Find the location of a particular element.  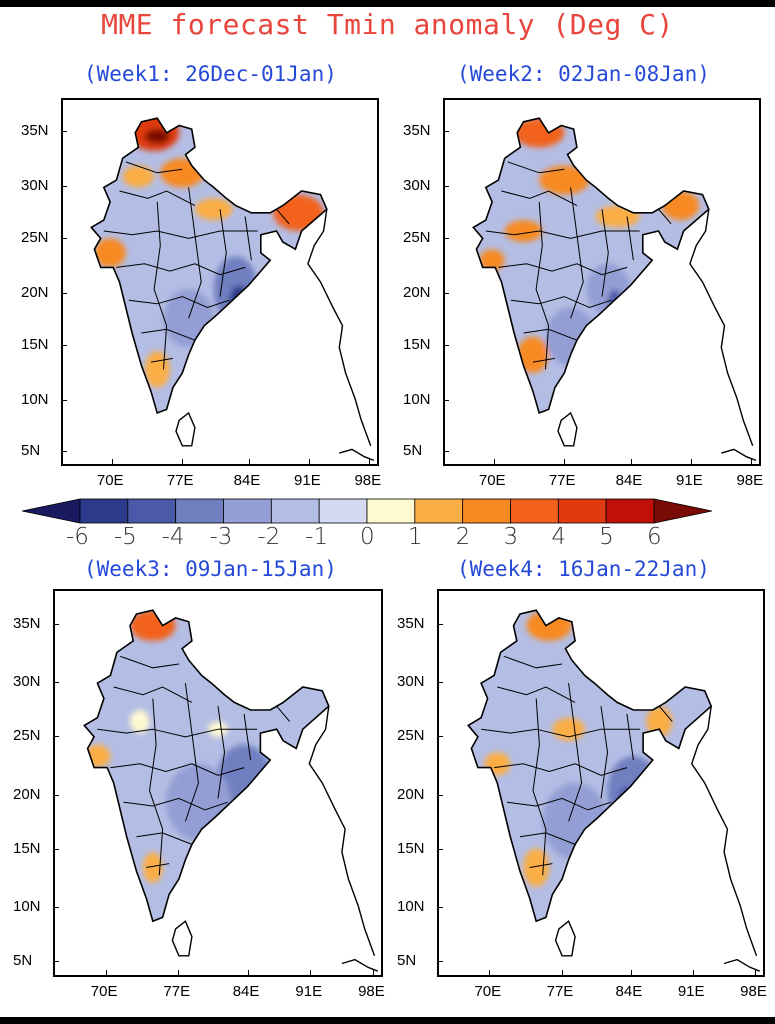

colorbar is located at coordinates (367, 511).